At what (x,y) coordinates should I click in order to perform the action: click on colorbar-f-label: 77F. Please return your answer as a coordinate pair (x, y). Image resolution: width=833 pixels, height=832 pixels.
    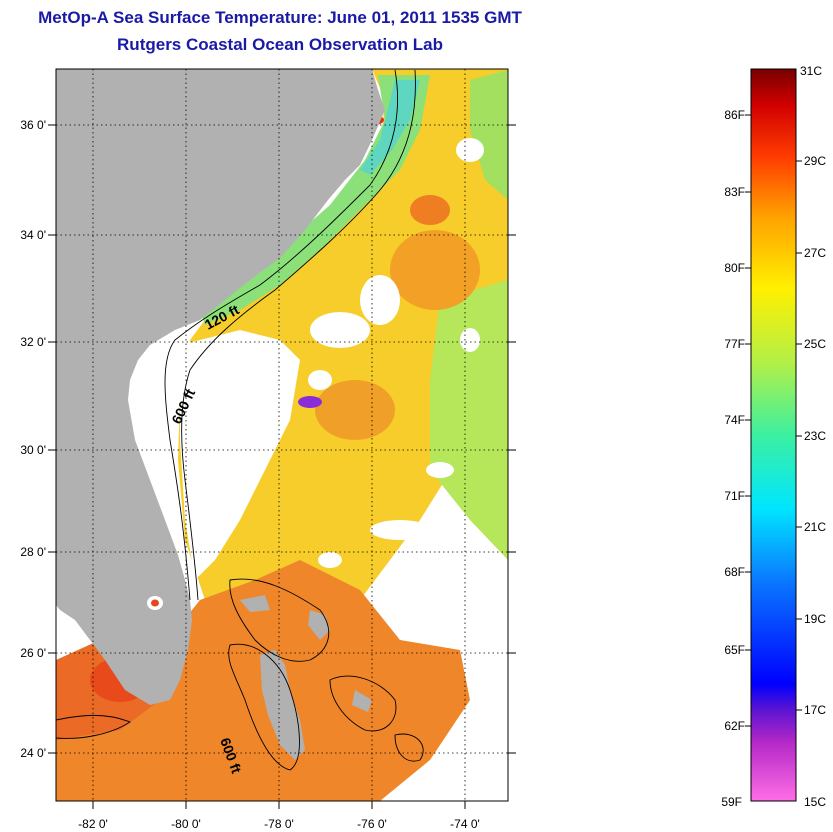
    Looking at the image, I should click on (734, 344).